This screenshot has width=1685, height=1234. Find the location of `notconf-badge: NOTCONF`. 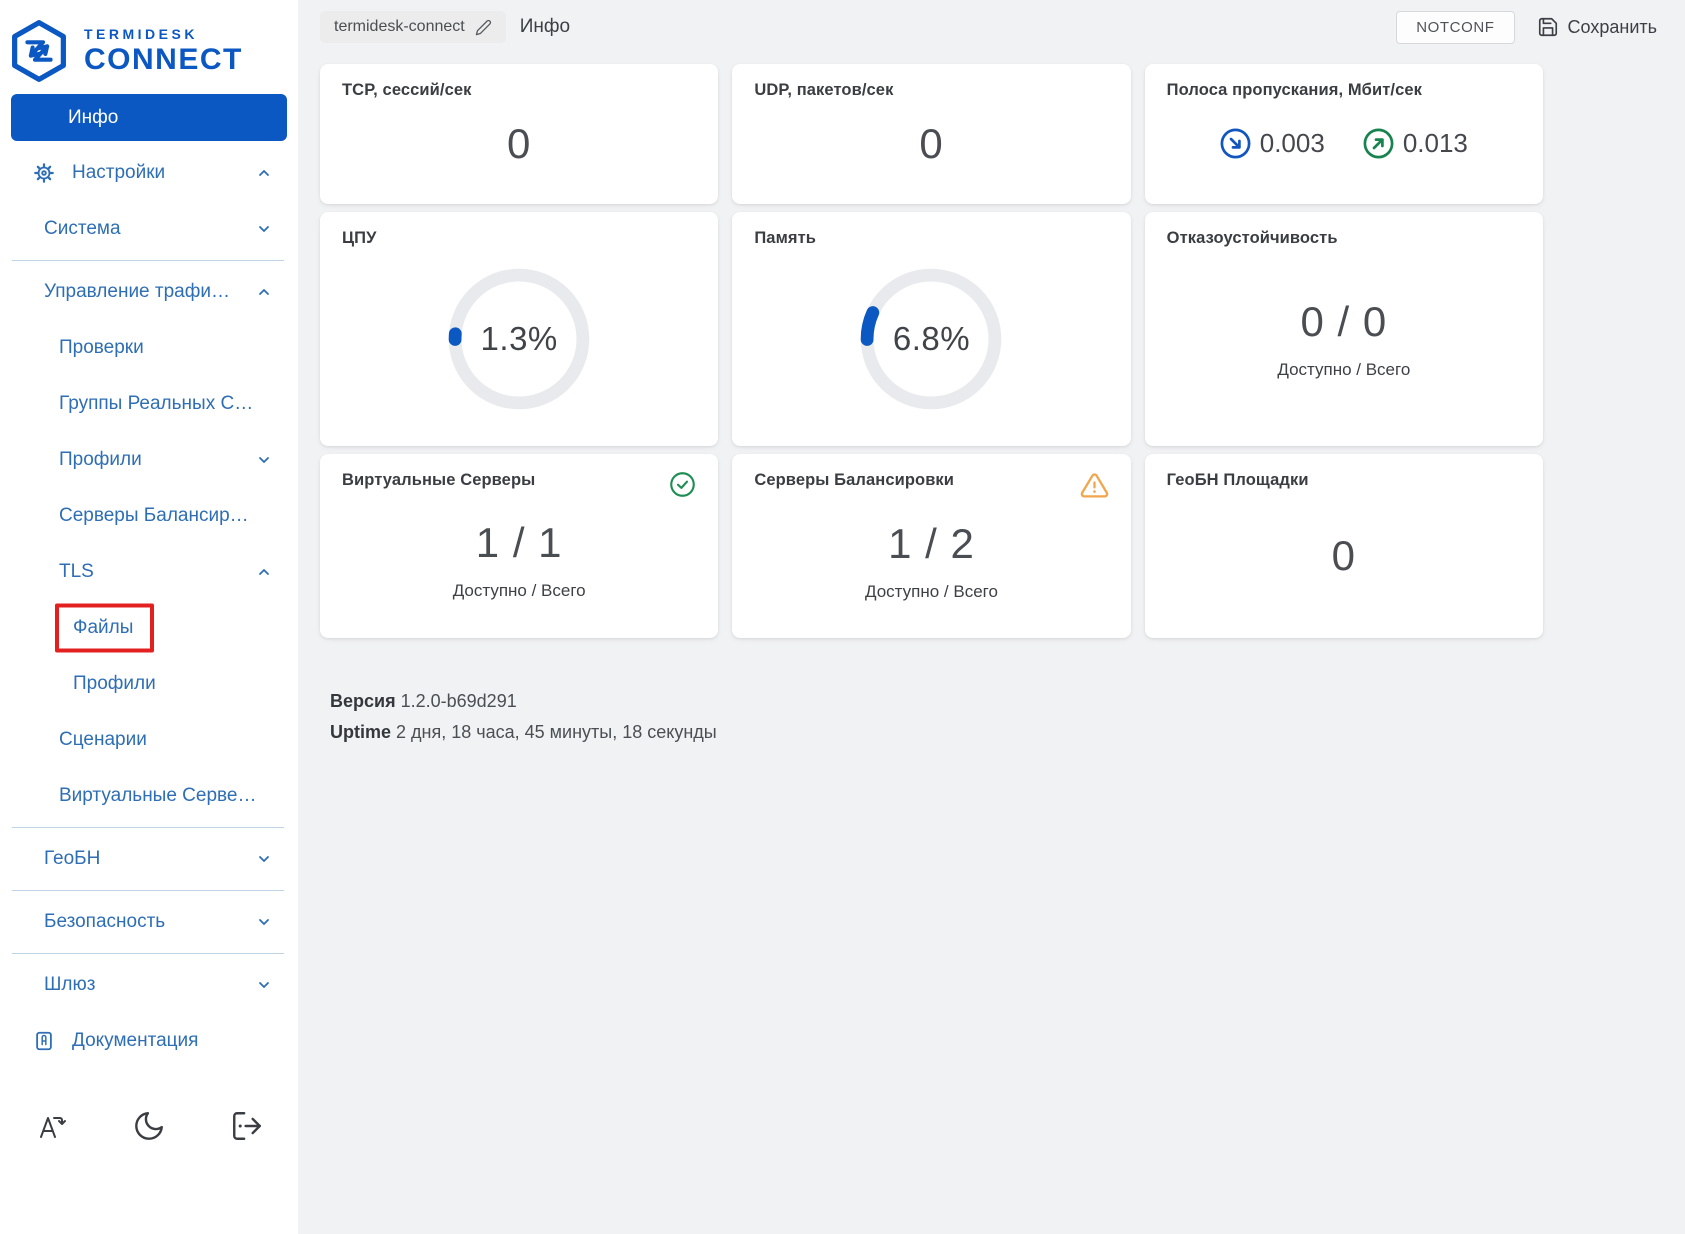

notconf-badge: NOTCONF is located at coordinates (1455, 27).